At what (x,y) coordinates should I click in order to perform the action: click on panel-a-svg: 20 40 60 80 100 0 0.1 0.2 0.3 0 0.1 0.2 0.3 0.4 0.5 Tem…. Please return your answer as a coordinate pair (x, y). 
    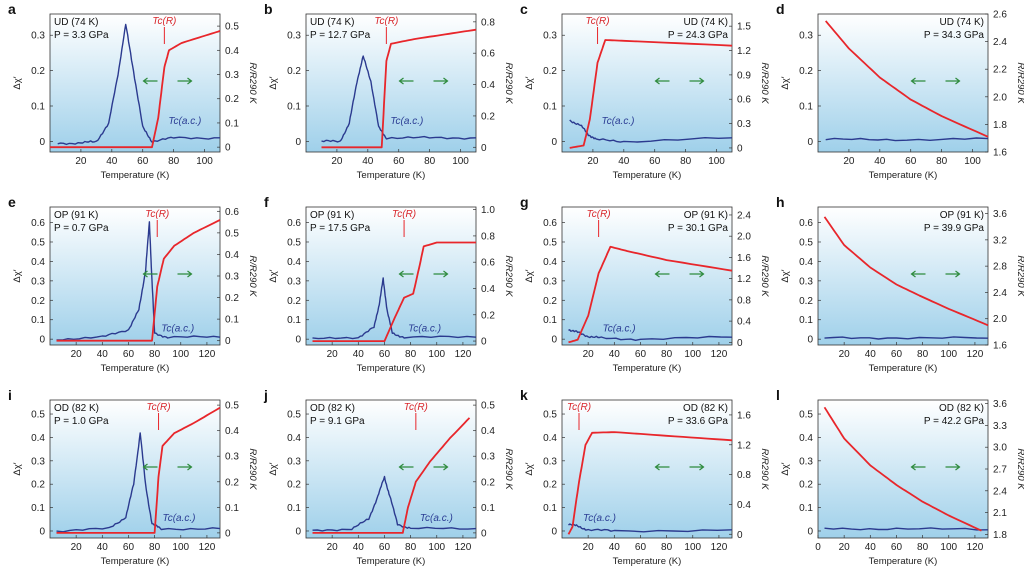
    Looking at the image, I should click on (133, 91).